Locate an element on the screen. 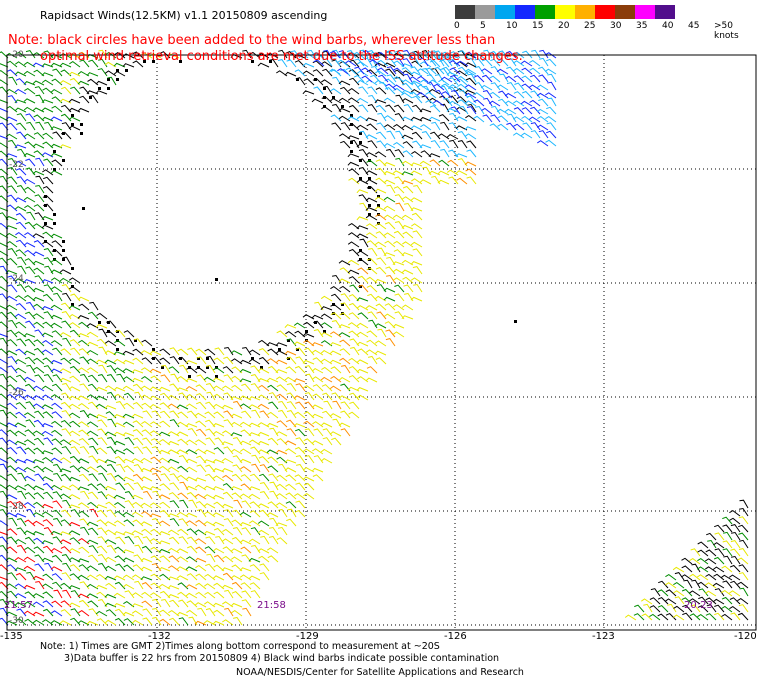 The width and height of the screenshot is (760, 688). colorbar-swatch is located at coordinates (545, 12).